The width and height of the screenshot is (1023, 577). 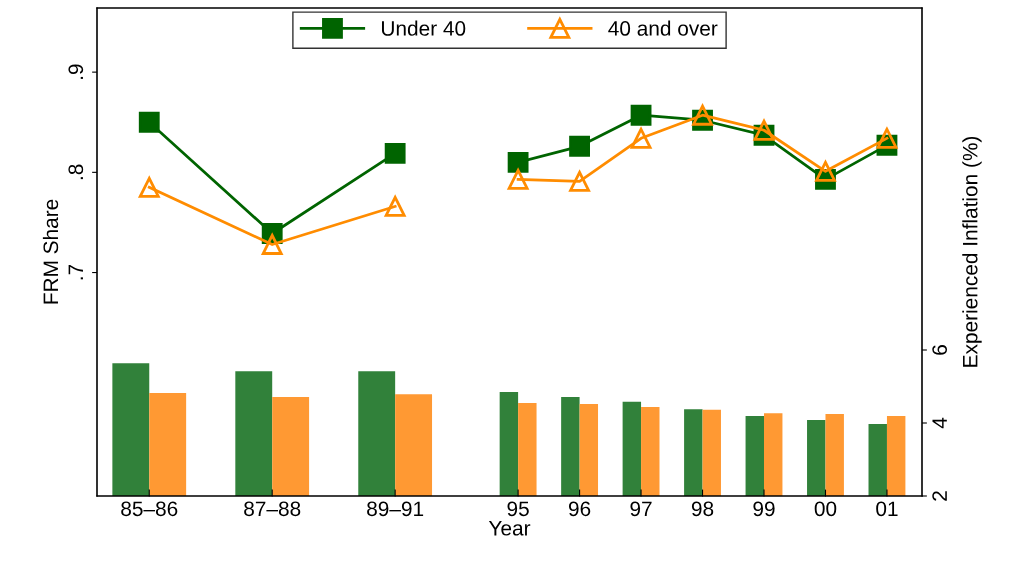 What do you see at coordinates (702, 509) in the screenshot?
I see `x-tick-label: 98` at bounding box center [702, 509].